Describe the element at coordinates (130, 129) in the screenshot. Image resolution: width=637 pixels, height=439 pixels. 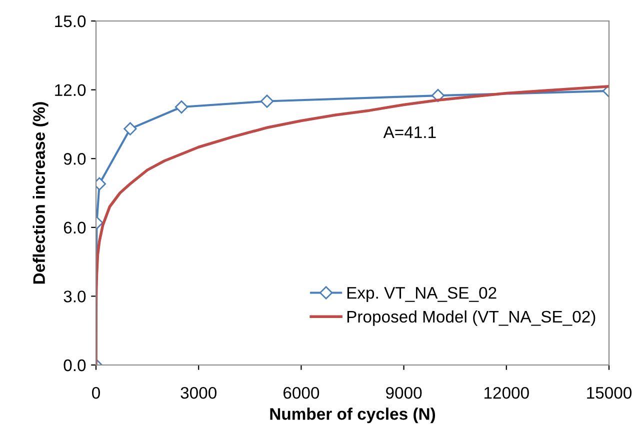
I see `point` at that location.